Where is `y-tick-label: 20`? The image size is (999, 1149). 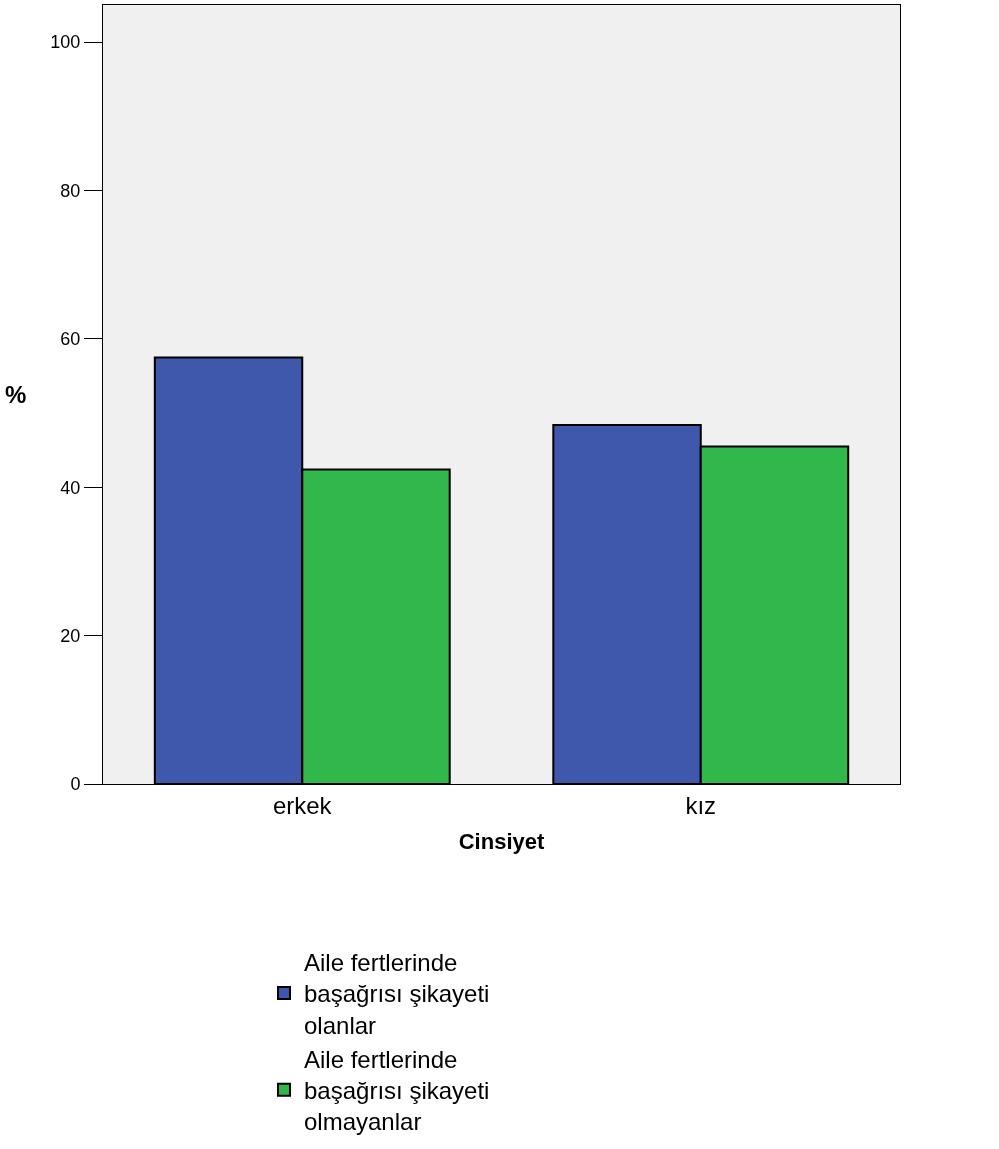 y-tick-label: 20 is located at coordinates (70, 635).